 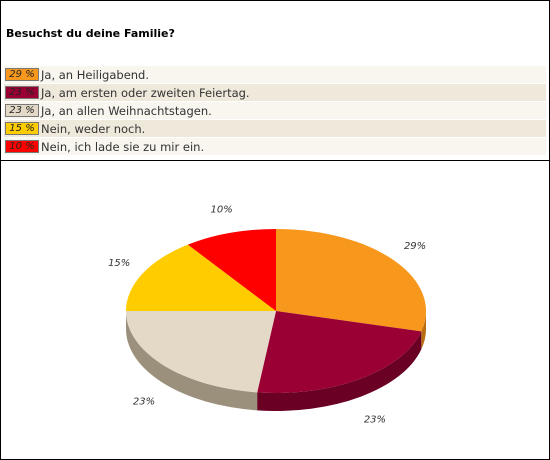 I want to click on pie-label-2: 23%, so click(x=144, y=401).